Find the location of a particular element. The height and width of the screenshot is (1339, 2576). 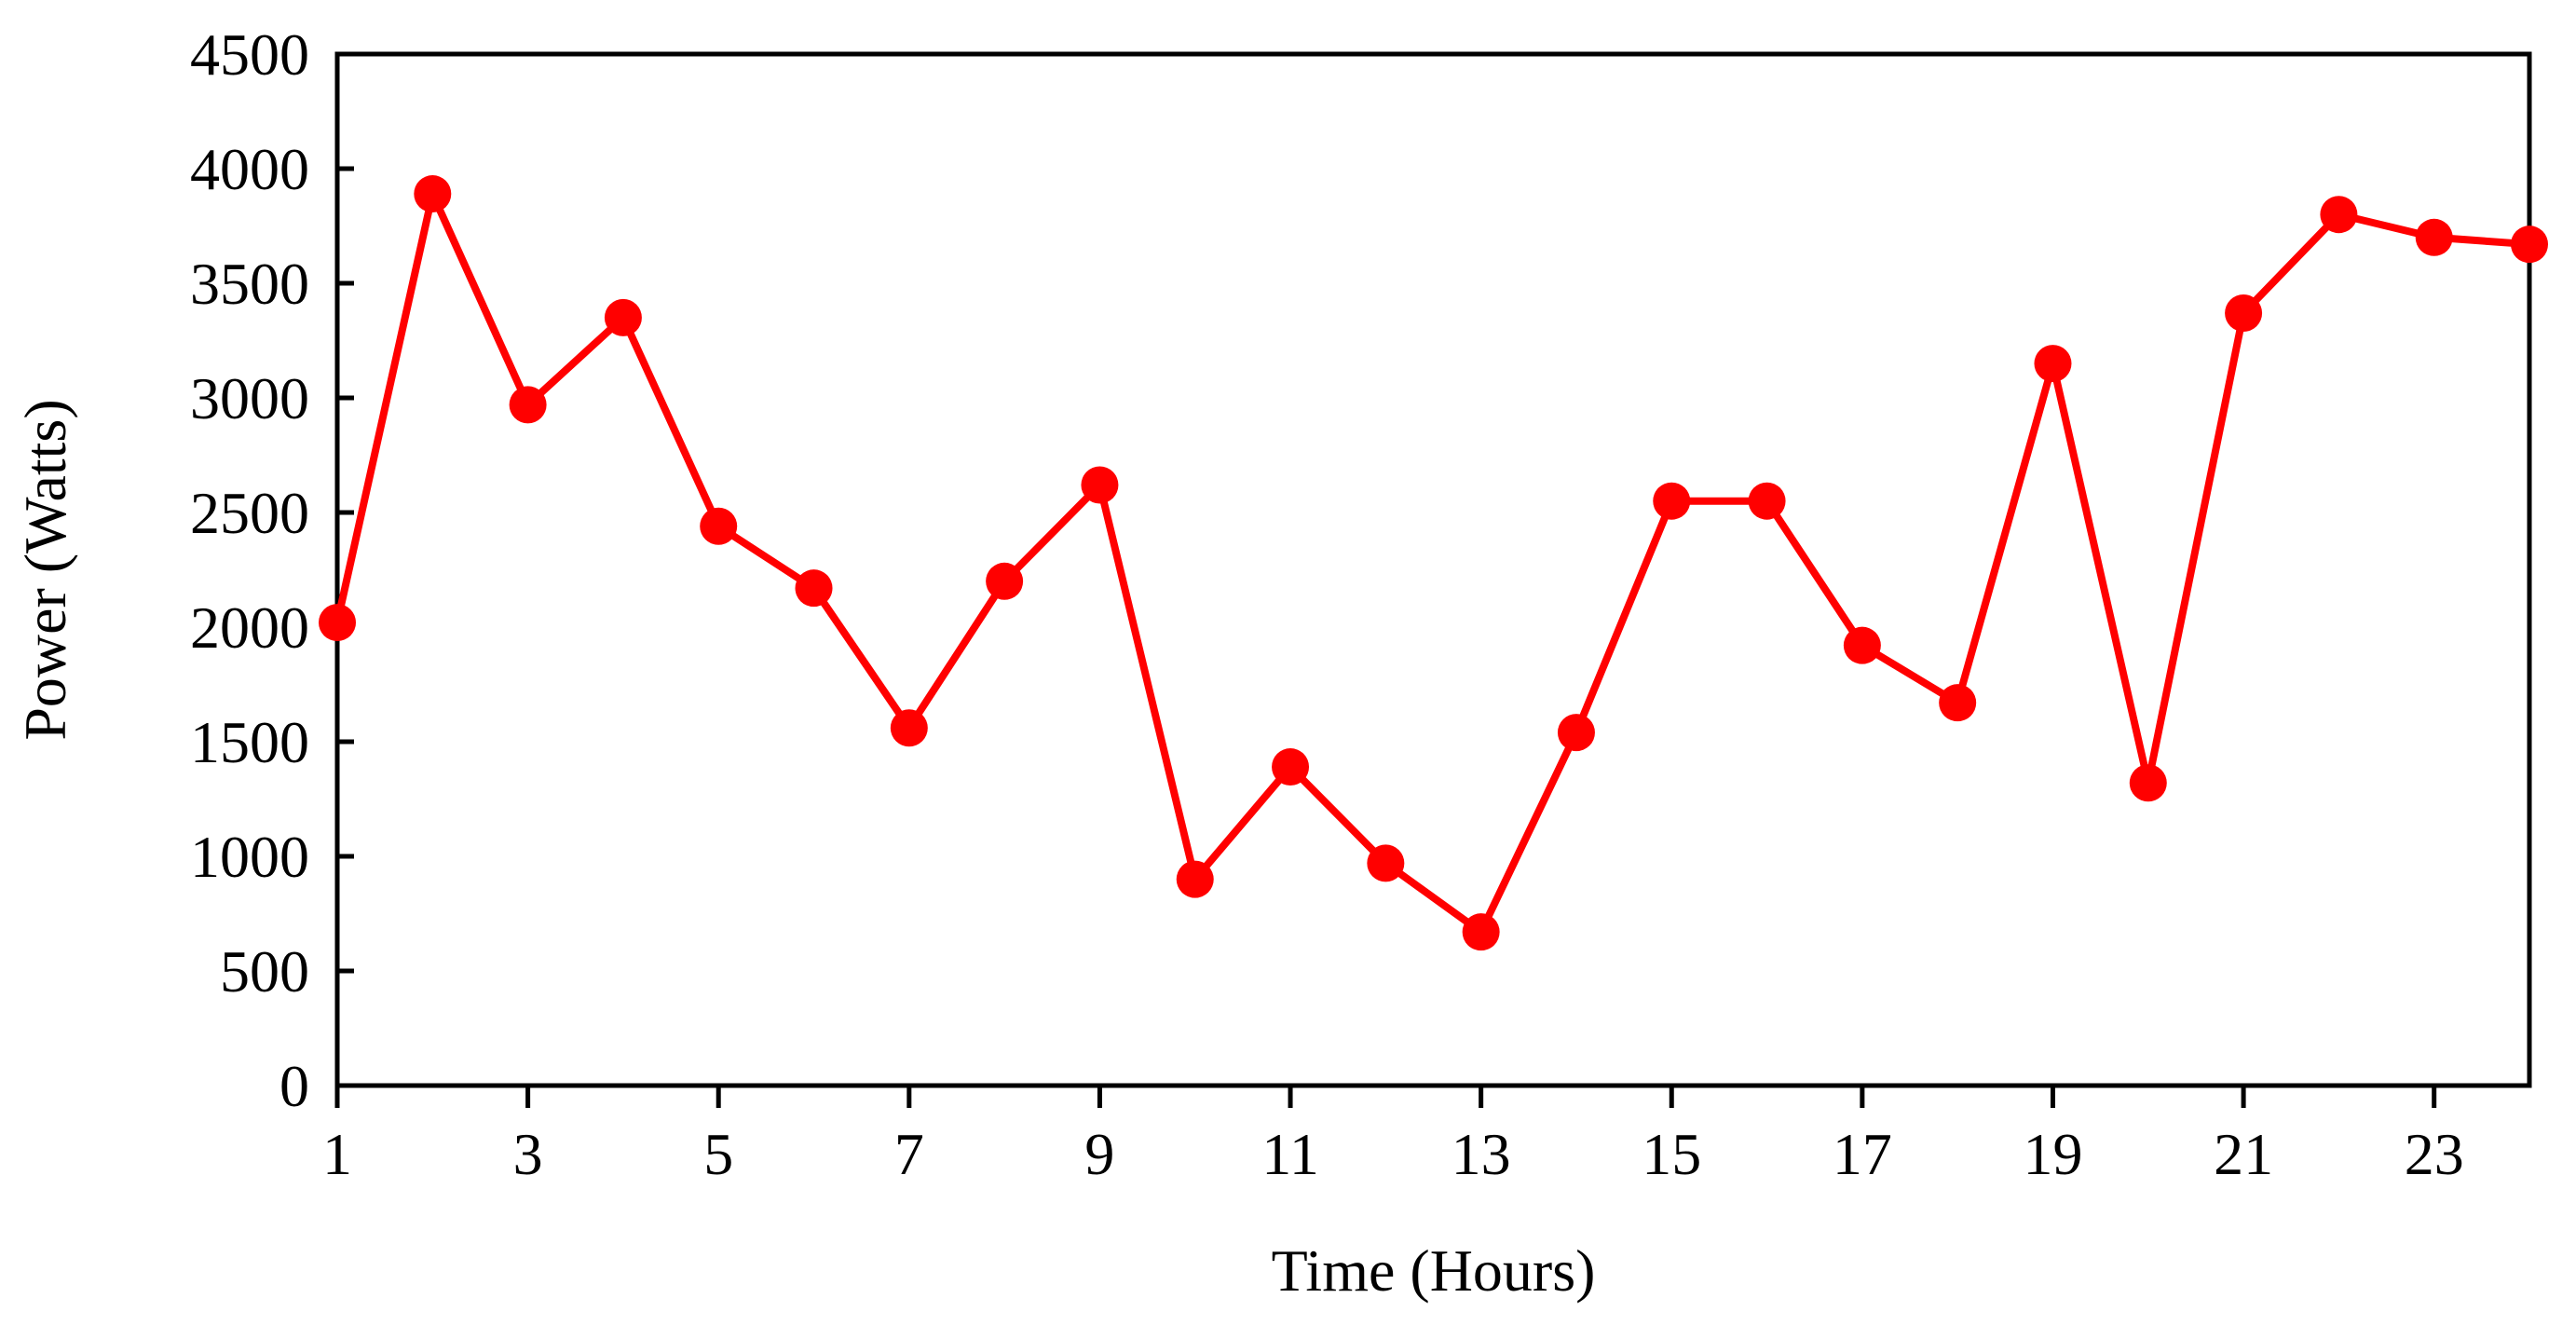

y-axis: 0 500 1000 1500 2000 2500 3000 3500 4000 4500 is located at coordinates (272, 570).